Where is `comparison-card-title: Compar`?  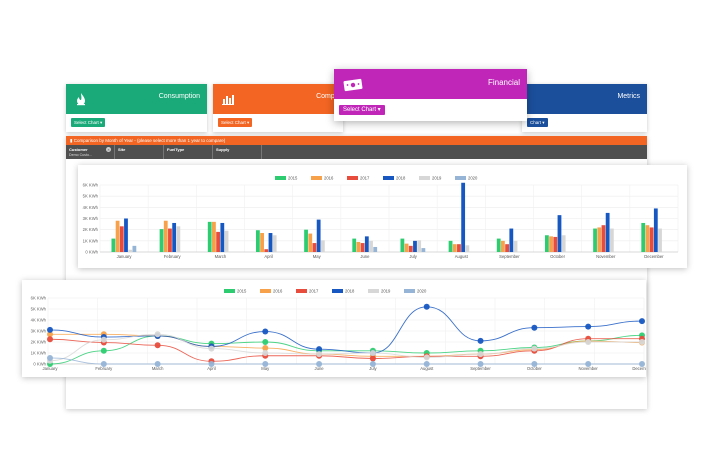 comparison-card-title: Compar is located at coordinates (328, 96).